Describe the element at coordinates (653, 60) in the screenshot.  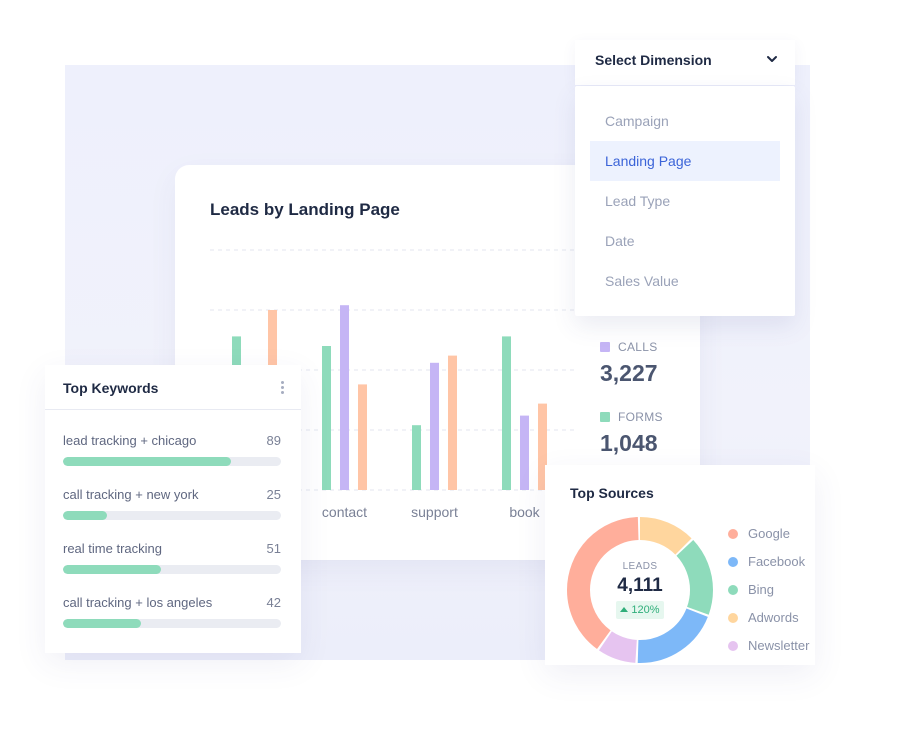
I see `dropdown-label: Select Dimension` at that location.